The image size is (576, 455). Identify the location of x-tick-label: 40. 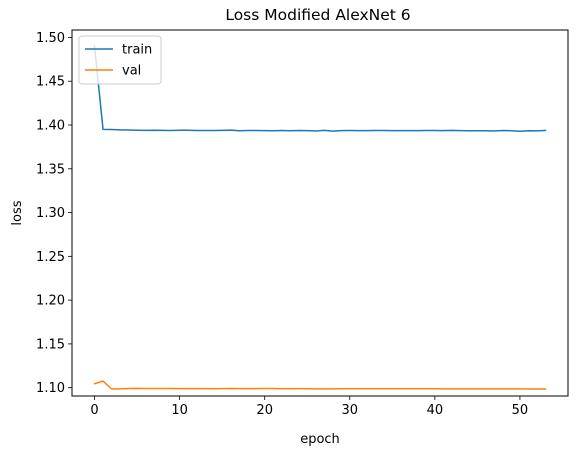
(435, 410).